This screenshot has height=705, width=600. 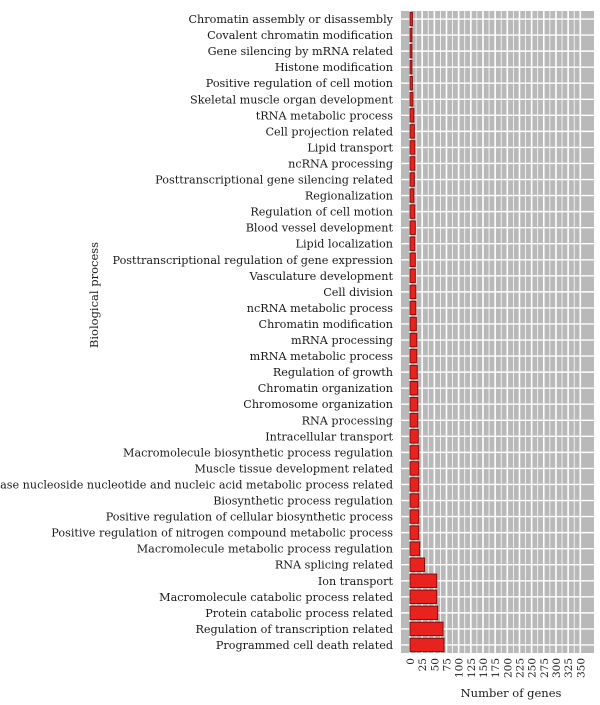 I want to click on x-tick-label: 175, so click(x=496, y=668).